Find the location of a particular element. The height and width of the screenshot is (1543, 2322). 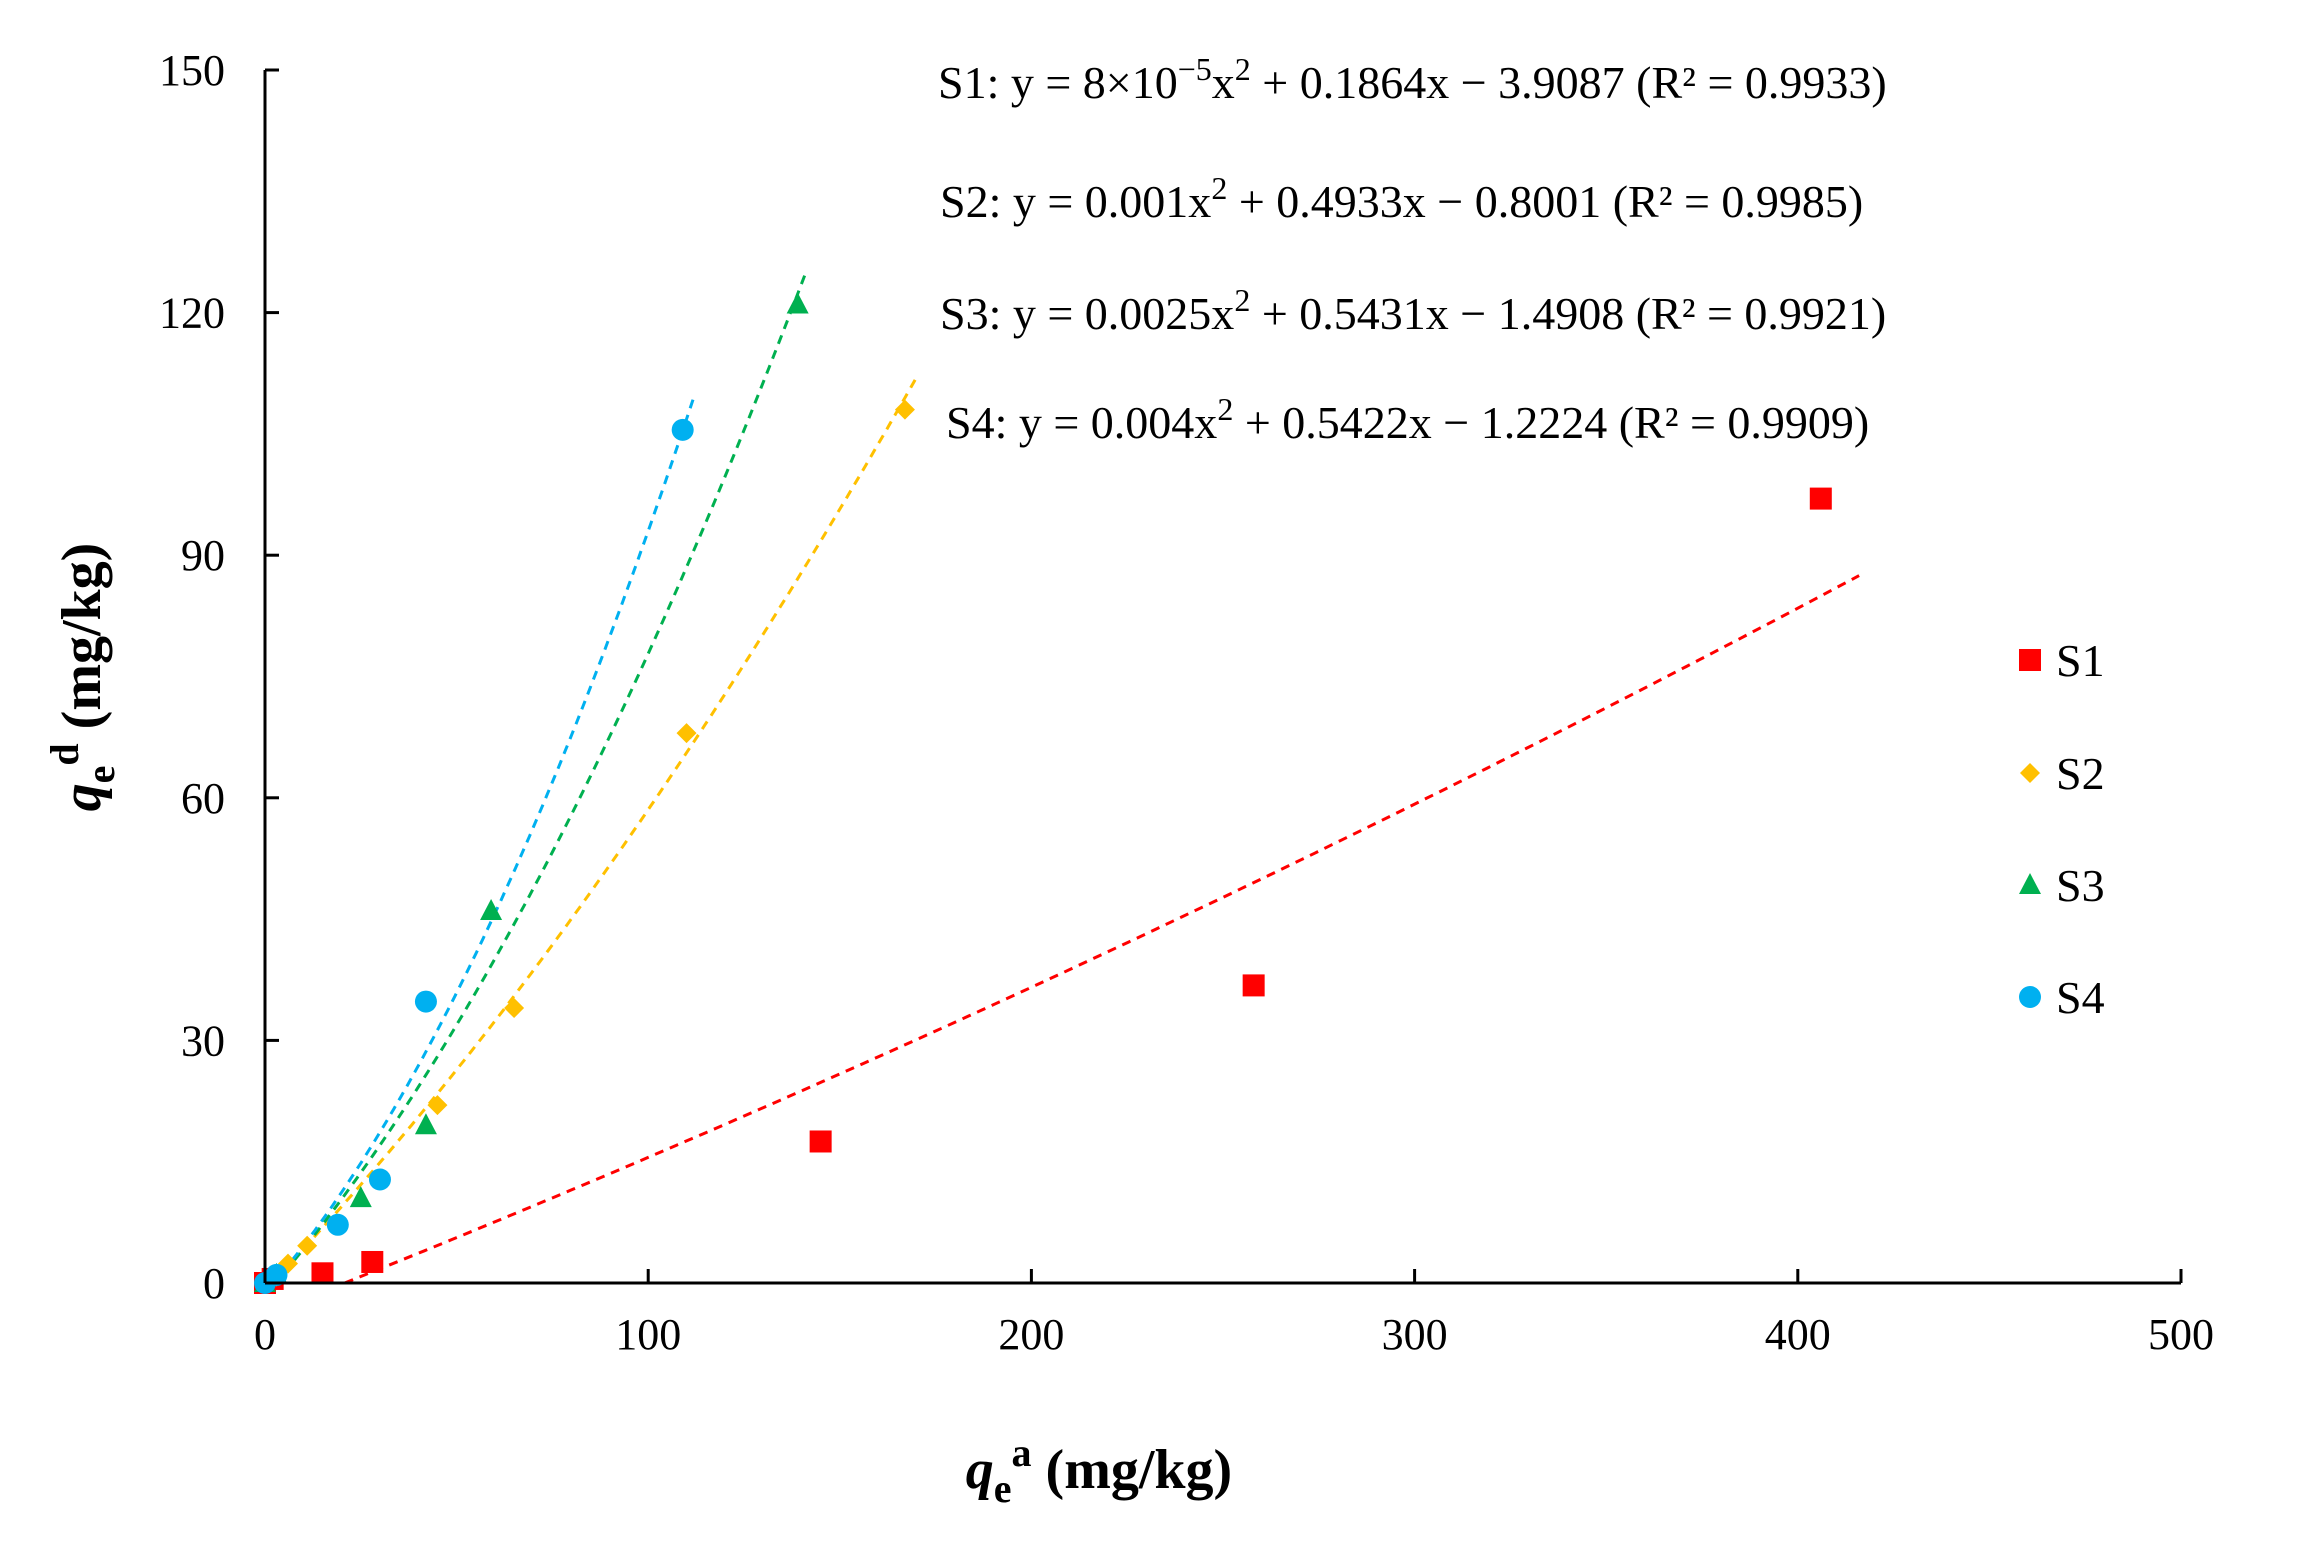

legend-marker-s1 is located at coordinates (2030, 660).